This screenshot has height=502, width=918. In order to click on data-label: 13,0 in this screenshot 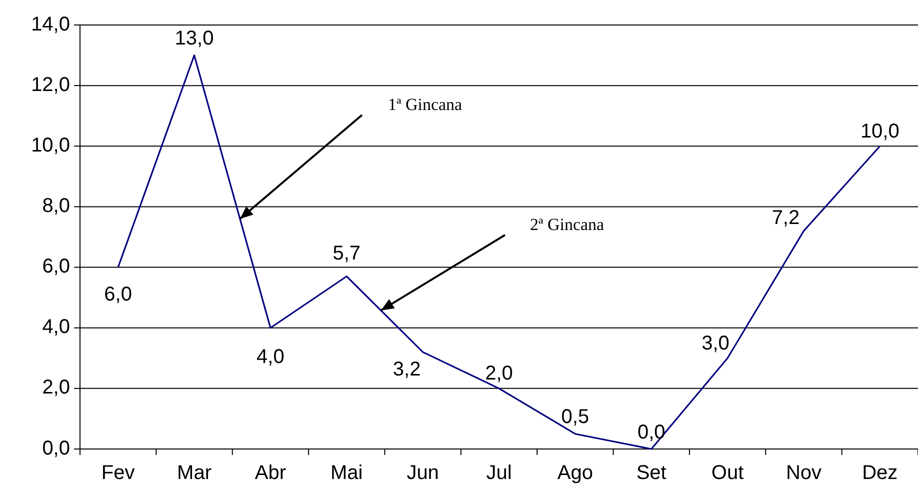, I will do `click(194, 39)`.